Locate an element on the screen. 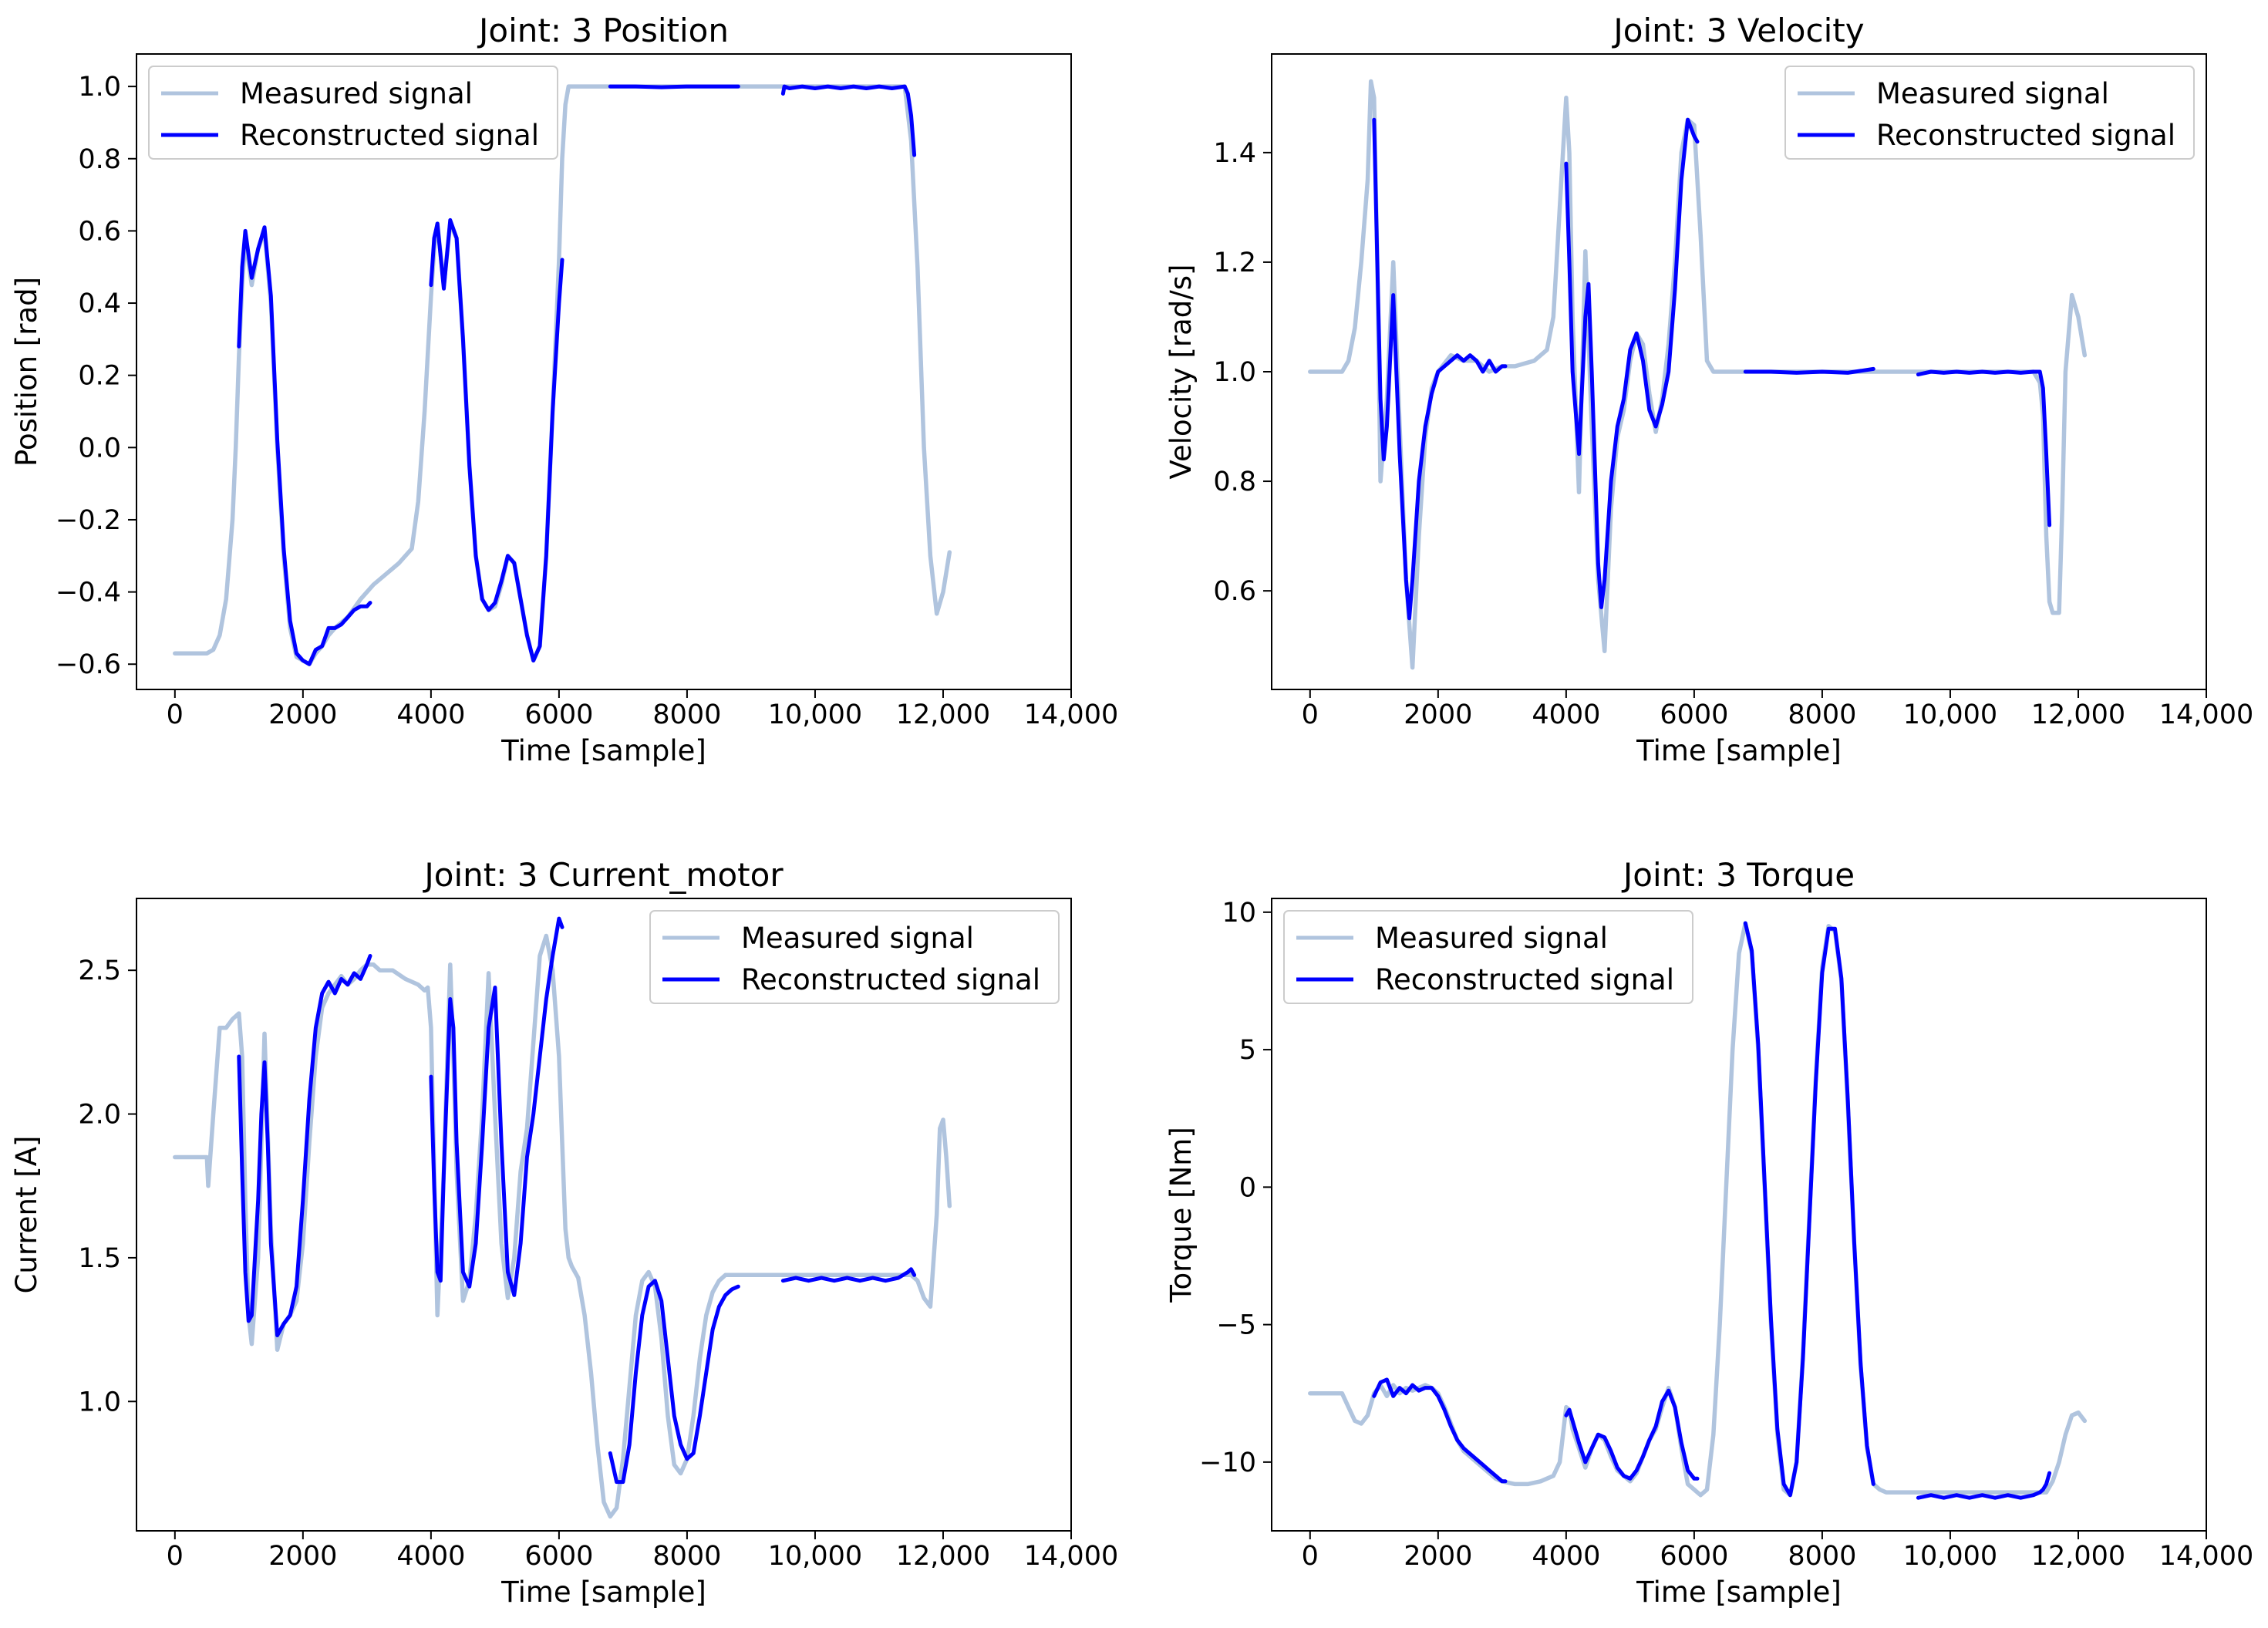 This screenshot has width=2268, height=1628. y-tick-label: 1.4 is located at coordinates (1234, 154).